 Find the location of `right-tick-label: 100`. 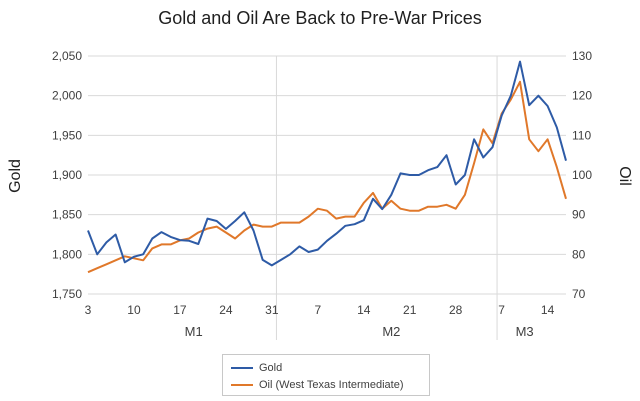

right-tick-label: 100 is located at coordinates (582, 175).